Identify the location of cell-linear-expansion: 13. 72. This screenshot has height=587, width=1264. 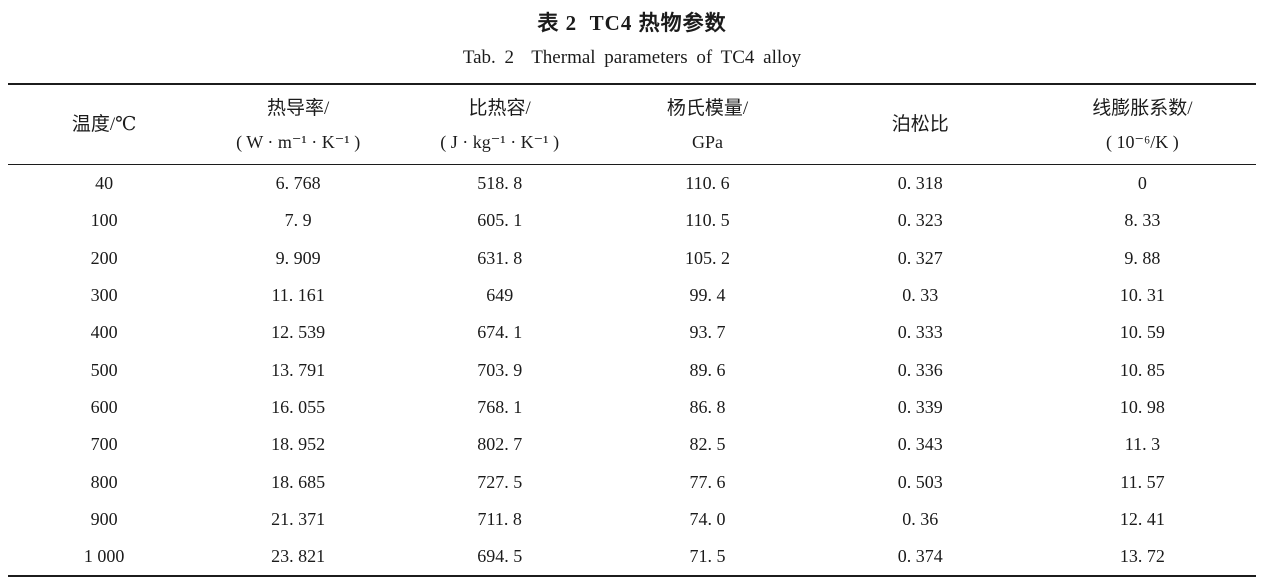
(1142, 556).